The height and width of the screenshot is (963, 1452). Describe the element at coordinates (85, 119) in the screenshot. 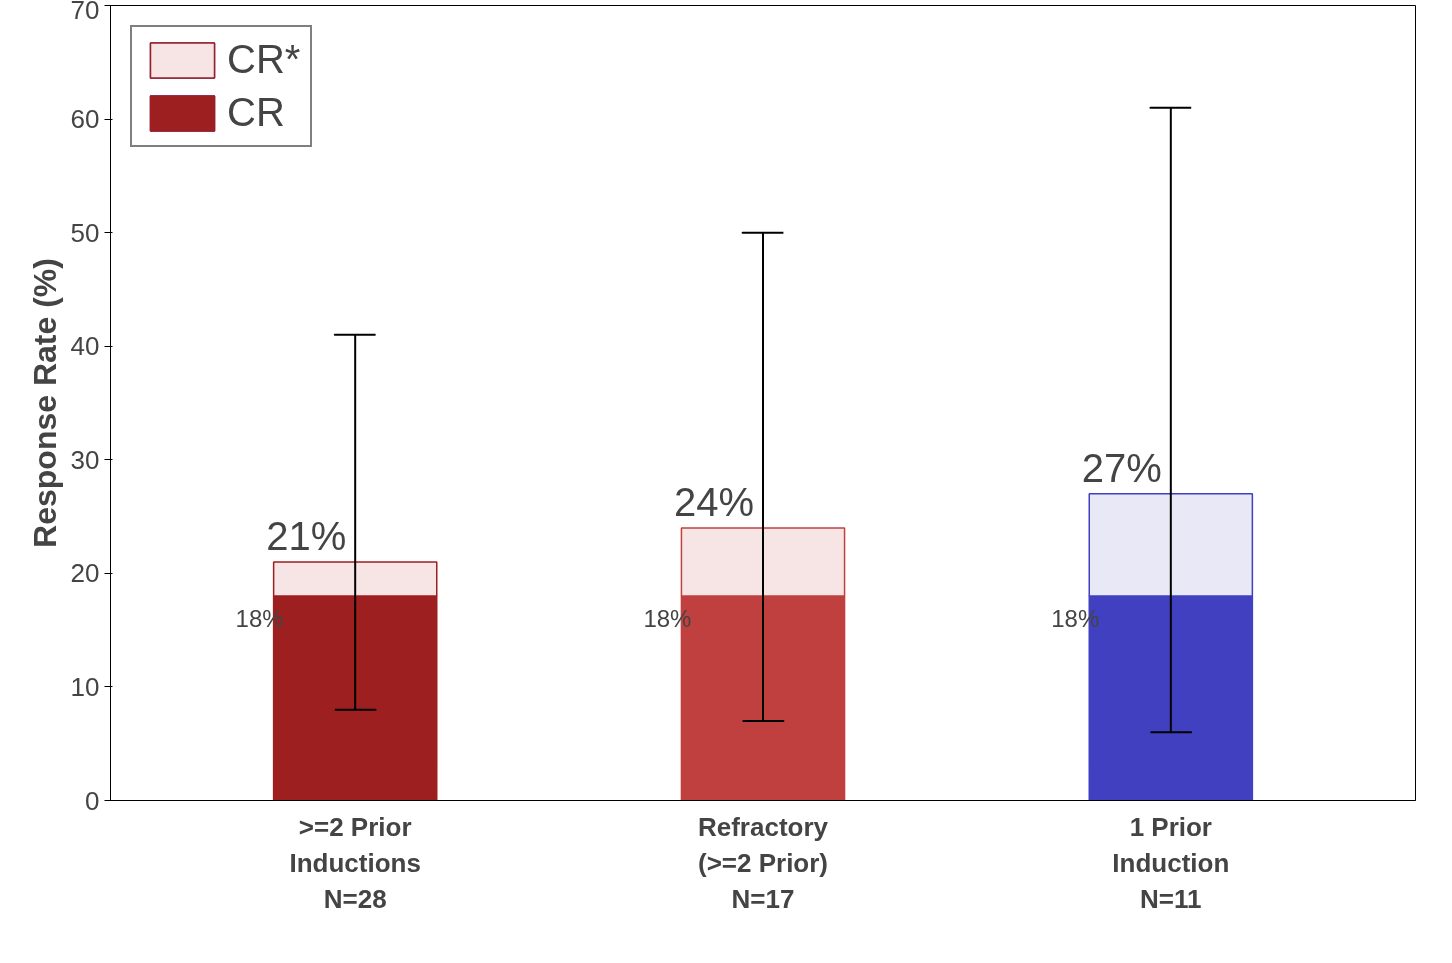

I see `y-tick-label: 60` at that location.